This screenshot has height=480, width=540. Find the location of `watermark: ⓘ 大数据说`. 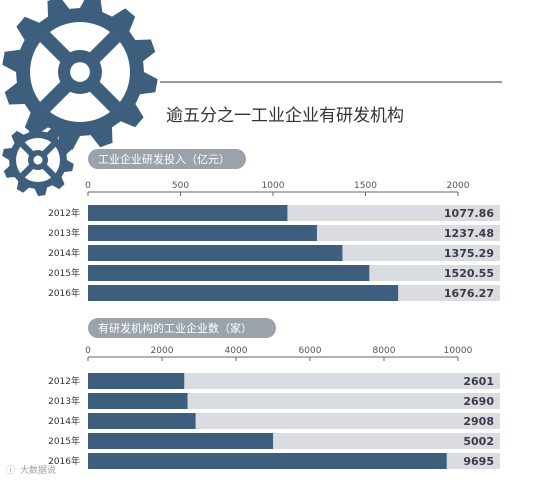

watermark: ⓘ 大数据说 is located at coordinates (31, 470).